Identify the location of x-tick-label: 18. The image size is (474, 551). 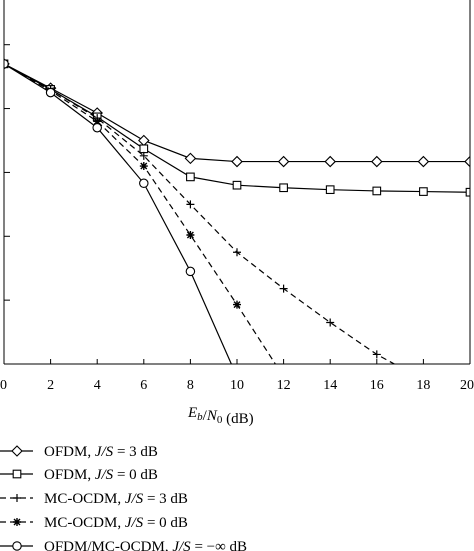
(423, 385).